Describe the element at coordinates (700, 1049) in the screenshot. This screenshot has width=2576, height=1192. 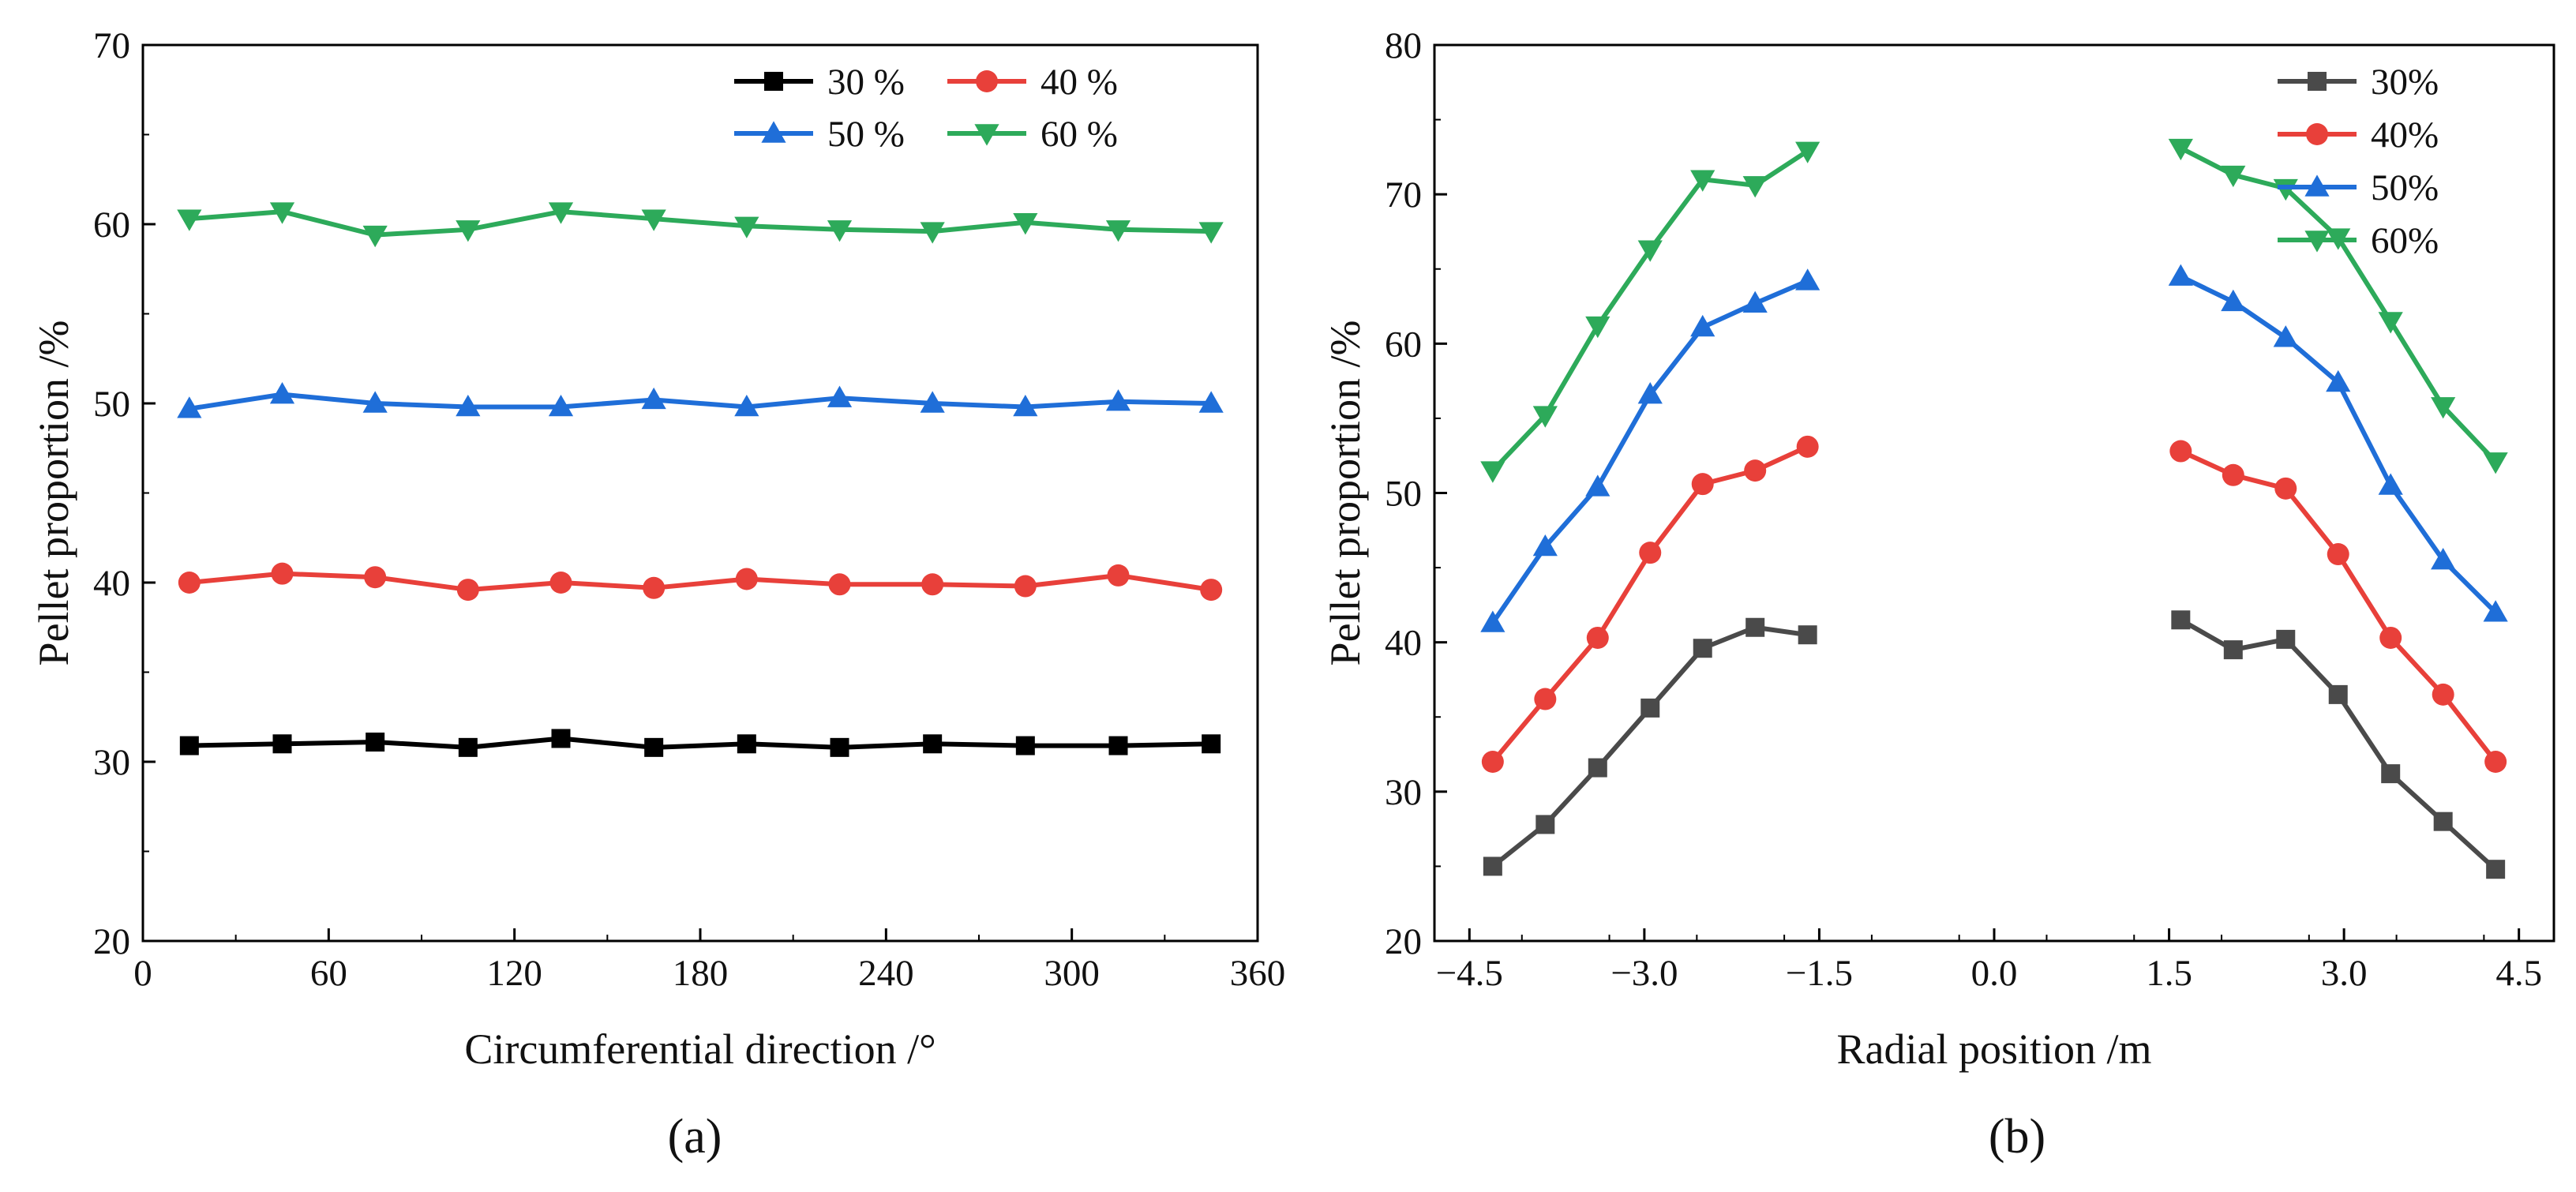
I see `x-axis-title: Circumferential direction /°` at that location.